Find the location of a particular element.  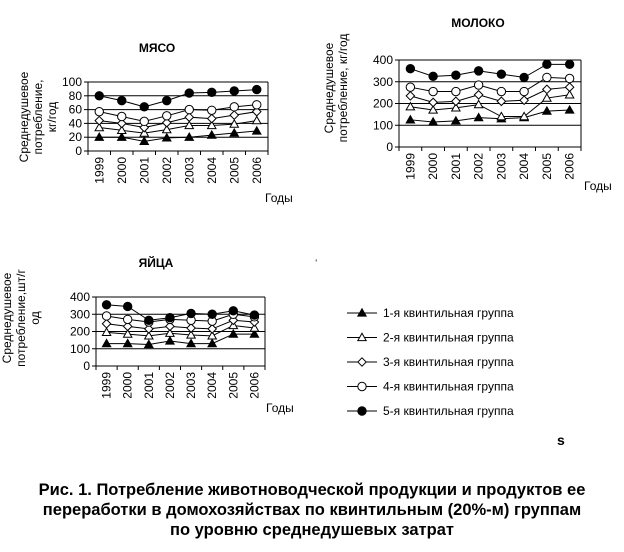

y-tick-label: 60 is located at coordinates (76, 110).